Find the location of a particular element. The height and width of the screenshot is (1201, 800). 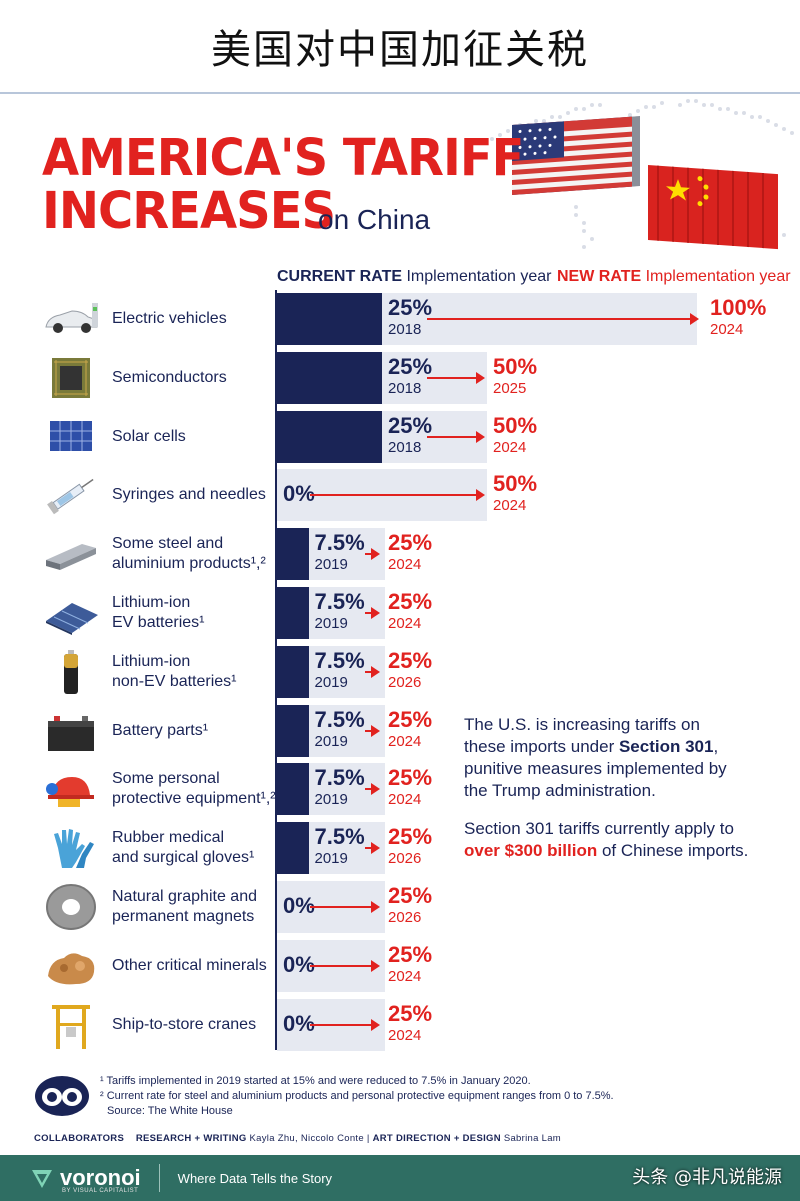

collaborators-label: COLLABORATORS is located at coordinates (79, 1138).